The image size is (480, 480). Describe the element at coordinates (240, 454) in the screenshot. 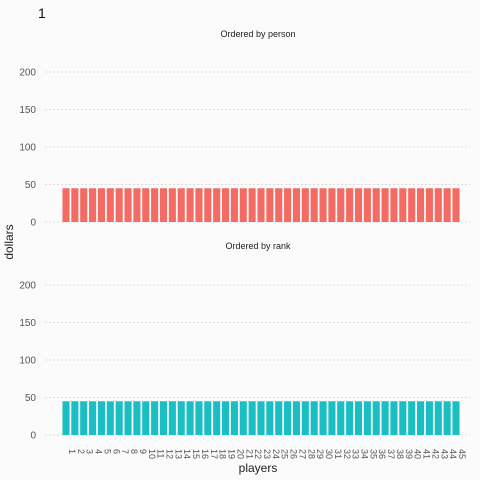

I see `x-tick-label: 20` at that location.